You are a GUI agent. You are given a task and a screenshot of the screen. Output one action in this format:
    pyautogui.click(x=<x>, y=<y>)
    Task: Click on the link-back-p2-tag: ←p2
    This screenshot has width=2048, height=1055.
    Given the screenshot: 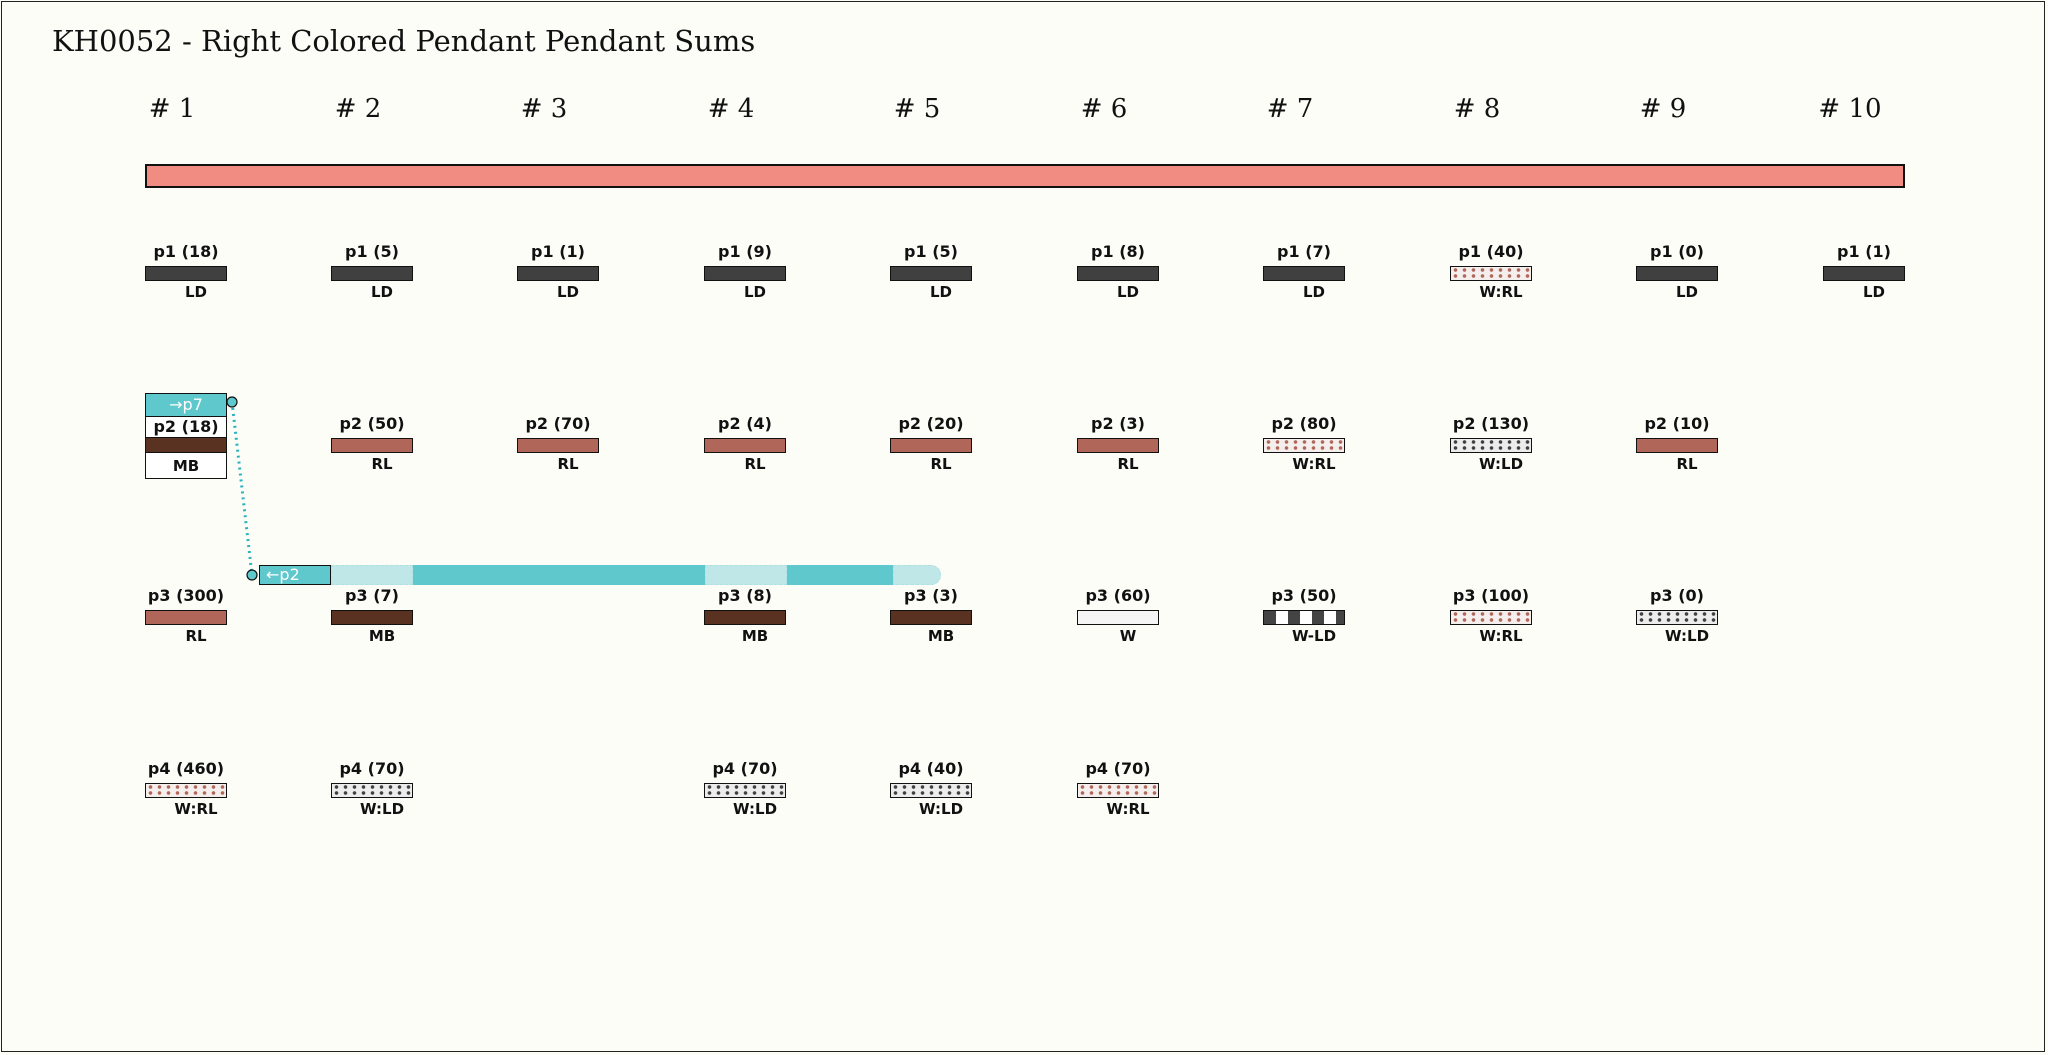 What is the action you would take?
    pyautogui.click(x=295, y=575)
    